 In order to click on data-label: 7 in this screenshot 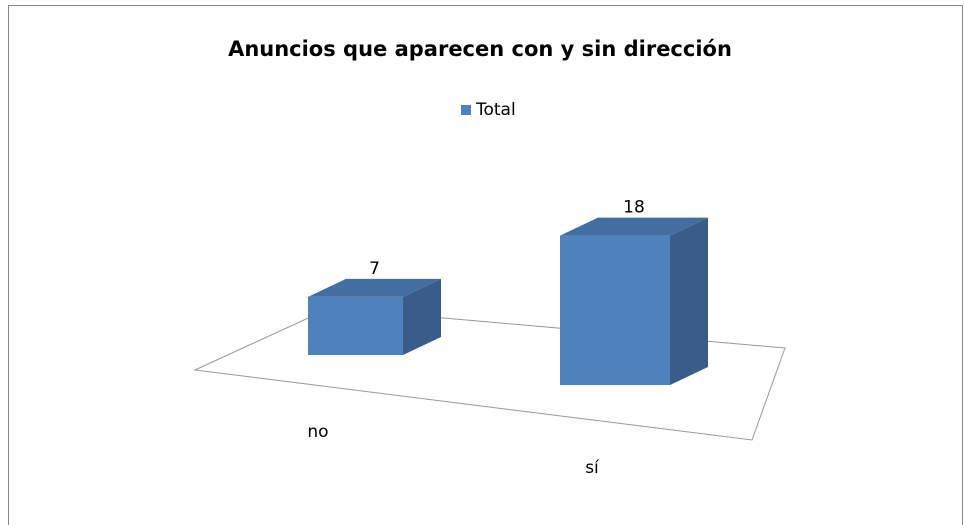, I will do `click(374, 269)`.